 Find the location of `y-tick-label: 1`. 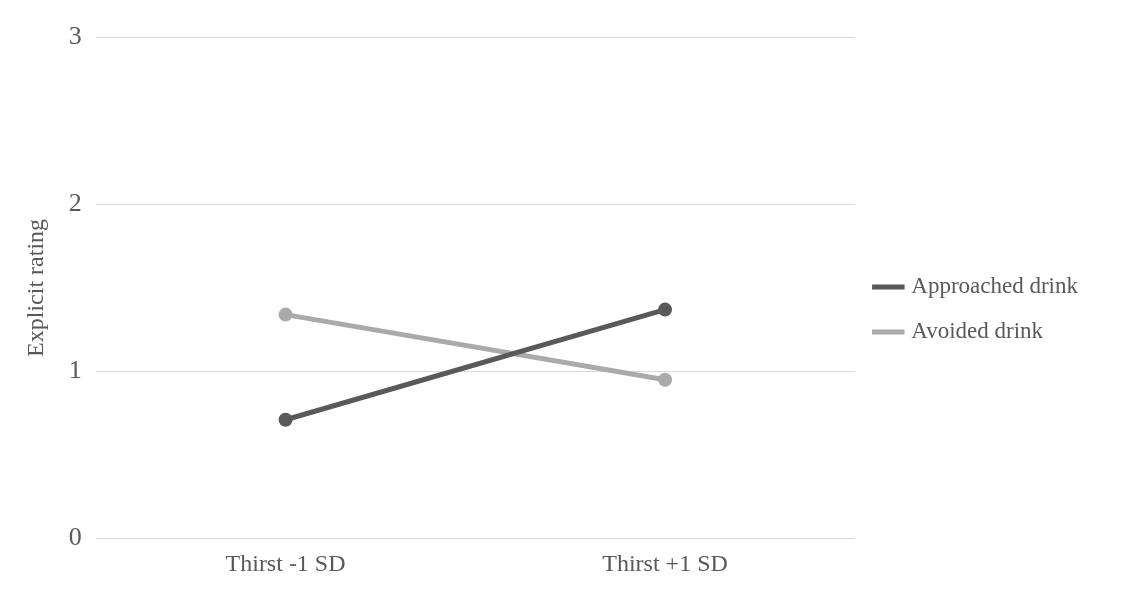

y-tick-label: 1 is located at coordinates (75, 370).